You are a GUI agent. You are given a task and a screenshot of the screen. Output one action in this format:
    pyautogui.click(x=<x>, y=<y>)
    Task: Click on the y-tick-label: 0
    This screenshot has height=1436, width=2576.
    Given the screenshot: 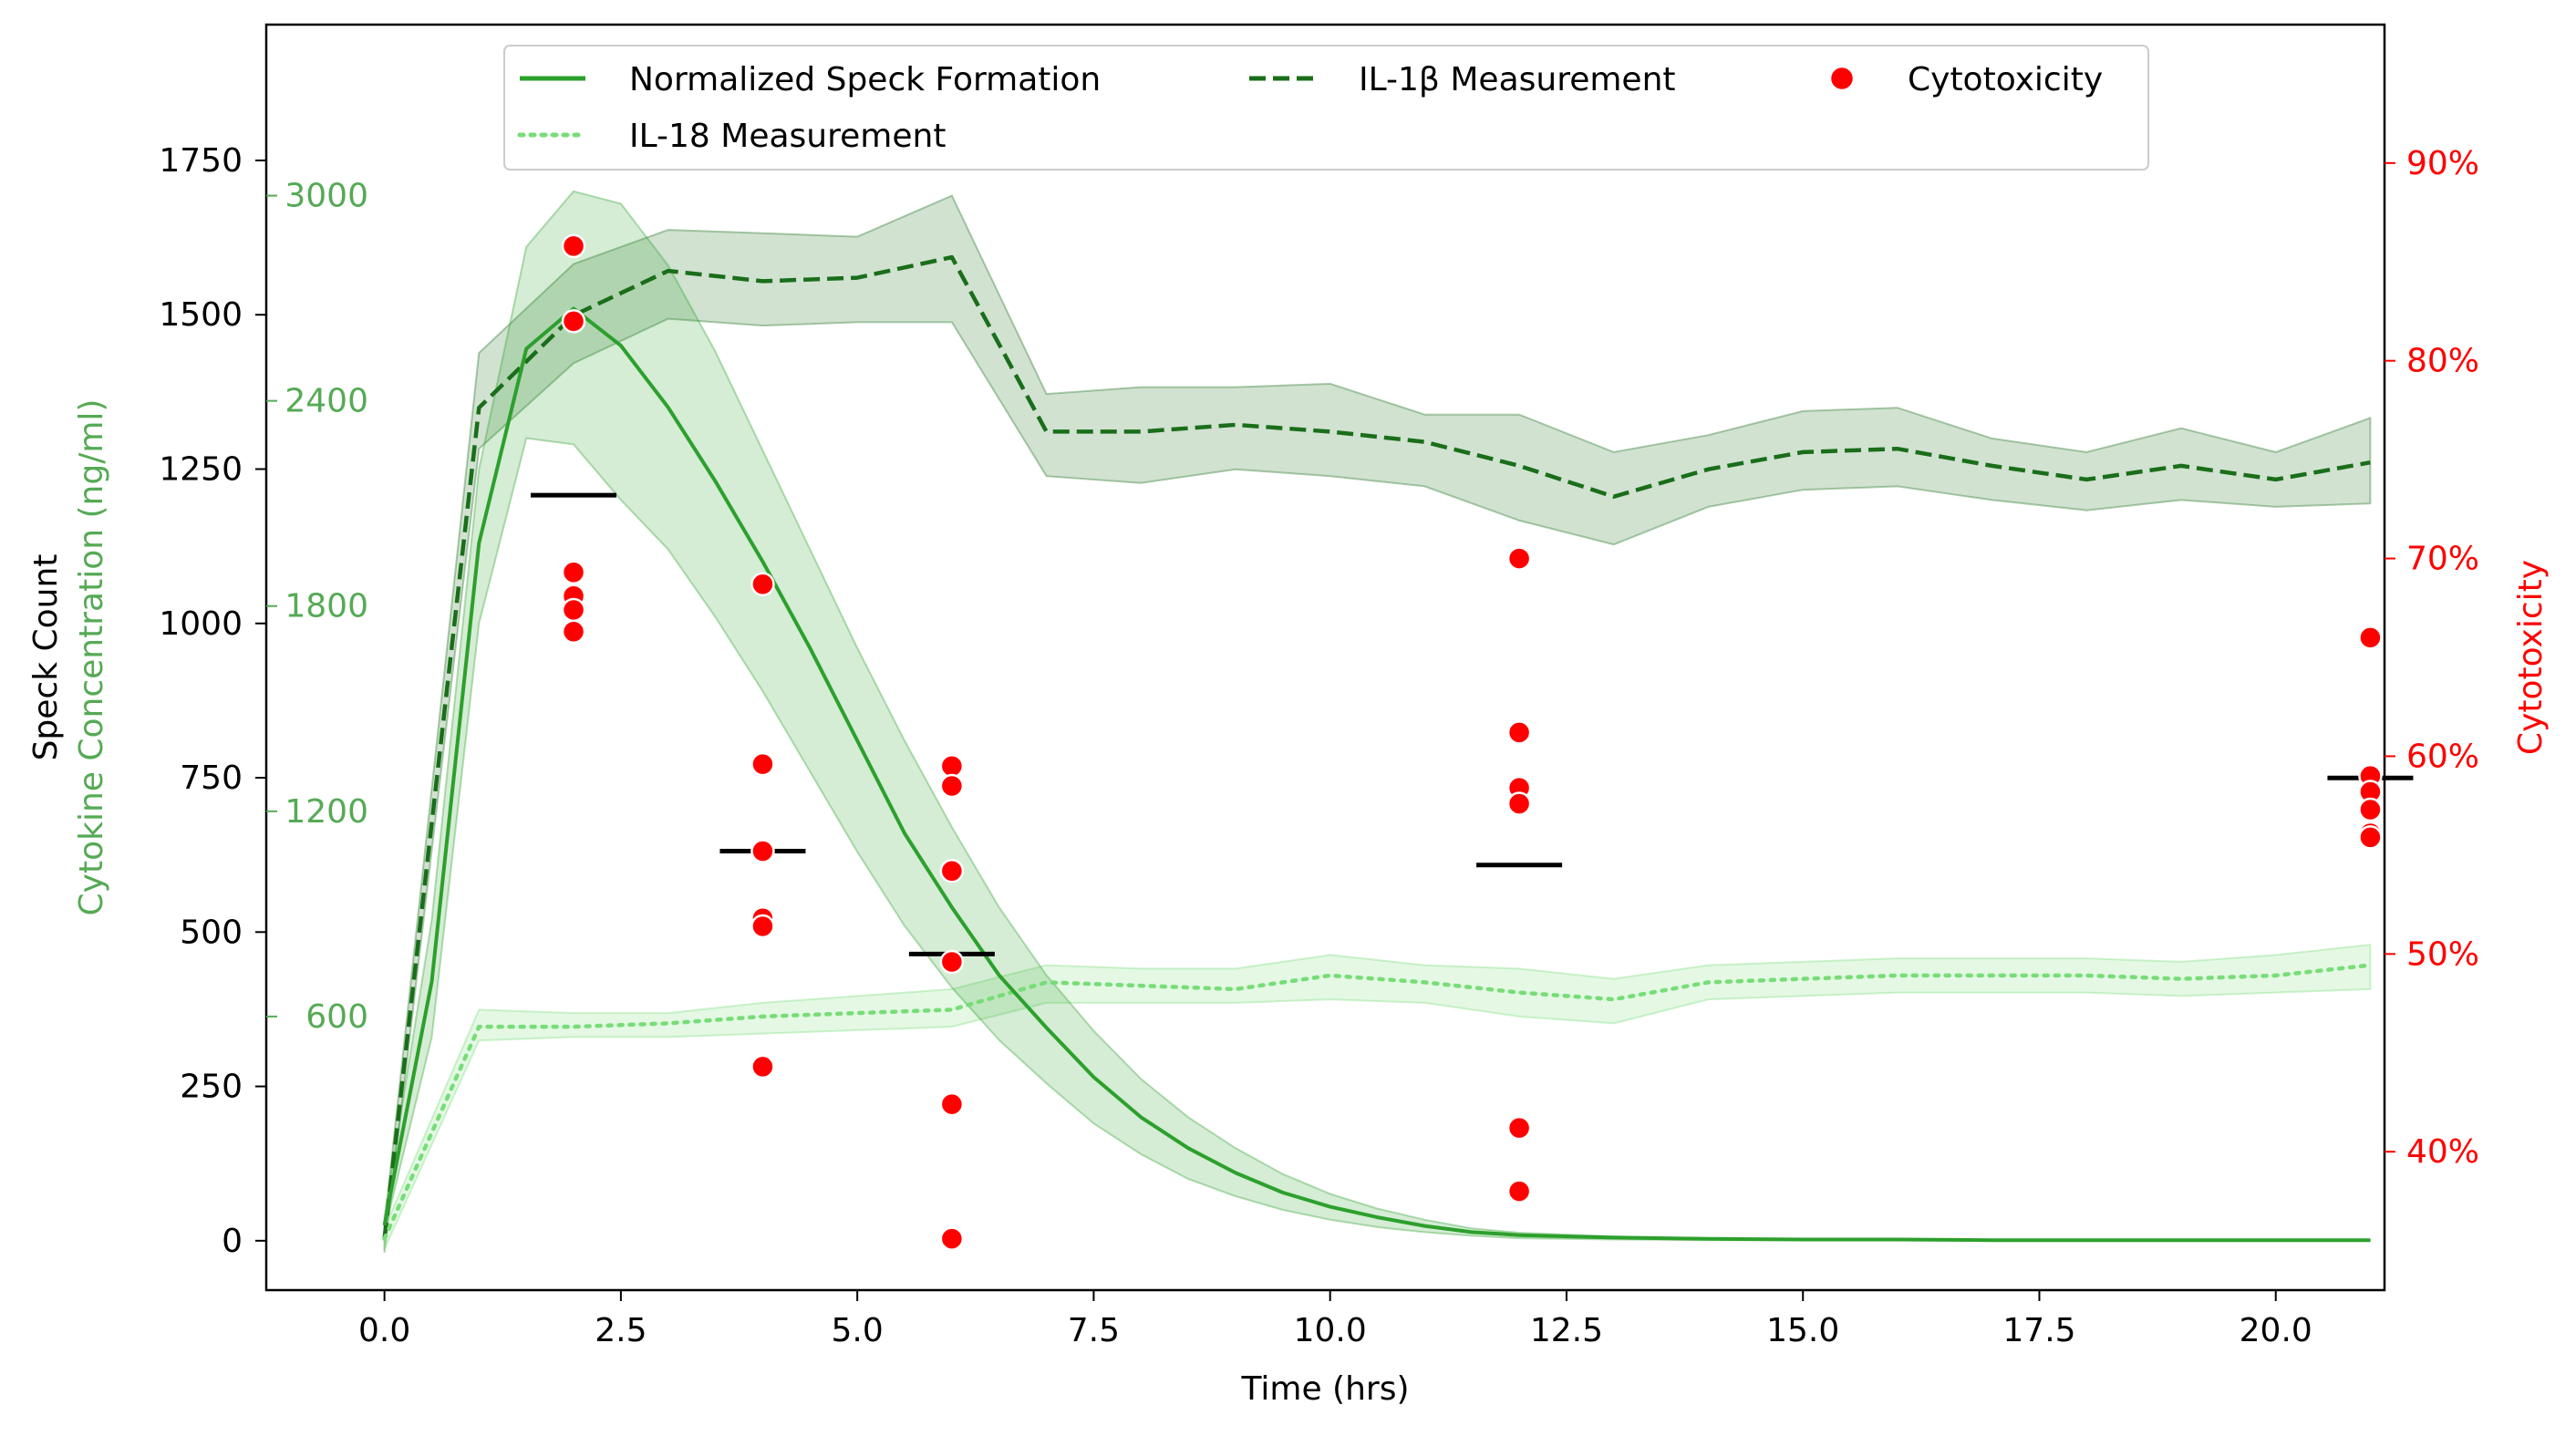 What is the action you would take?
    pyautogui.click(x=232, y=1241)
    